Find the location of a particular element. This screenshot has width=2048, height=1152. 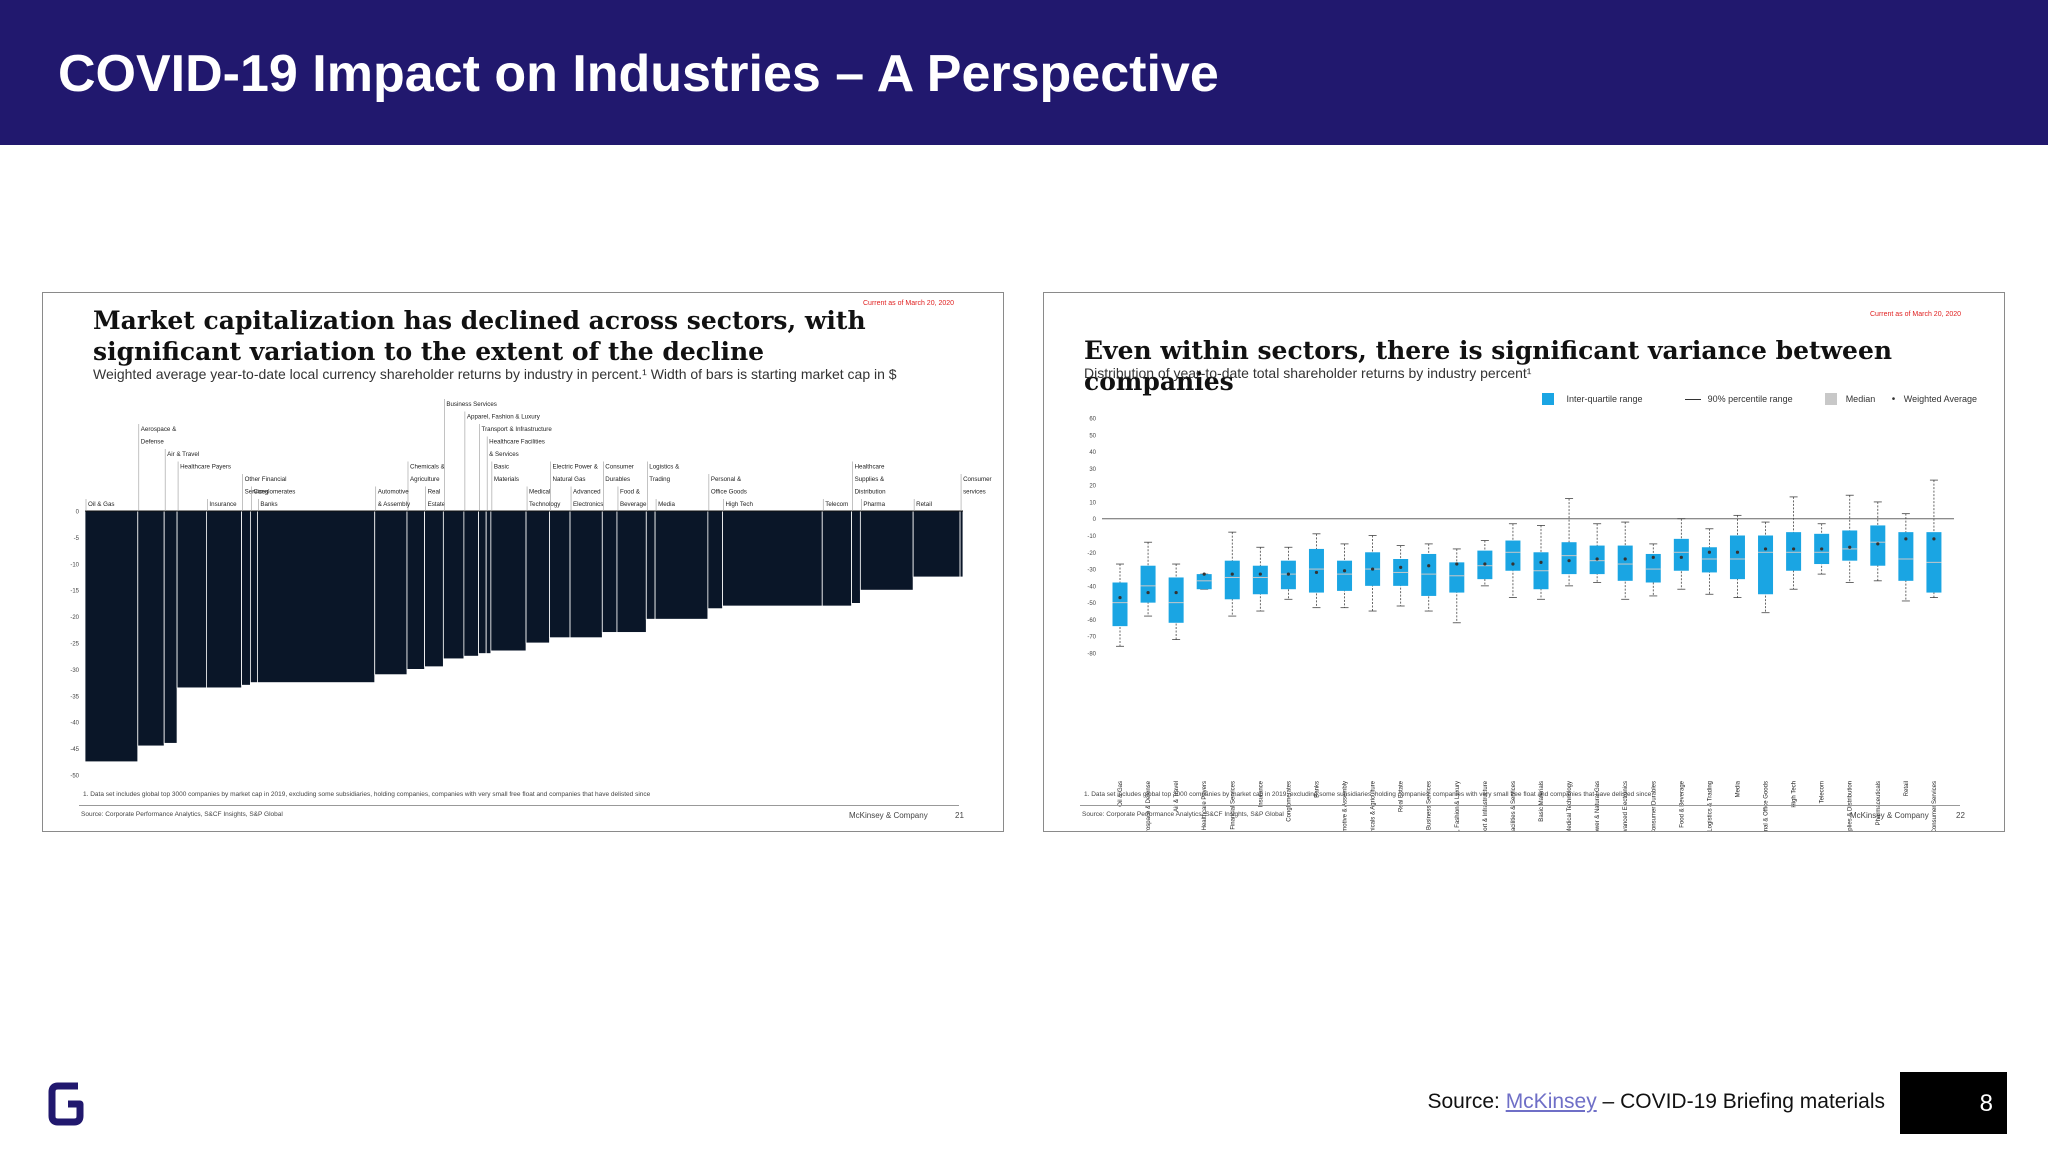

legend-iqr-label: Inter-quartile range is located at coordinates (1604, 399).